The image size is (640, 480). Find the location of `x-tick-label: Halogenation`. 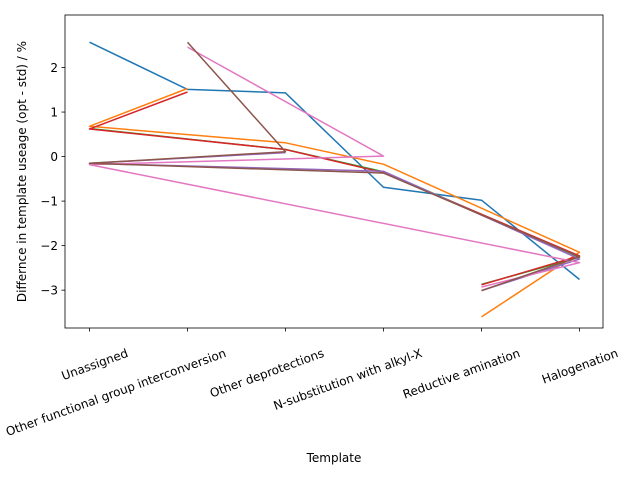

x-tick-label: Halogenation is located at coordinates (580, 366).